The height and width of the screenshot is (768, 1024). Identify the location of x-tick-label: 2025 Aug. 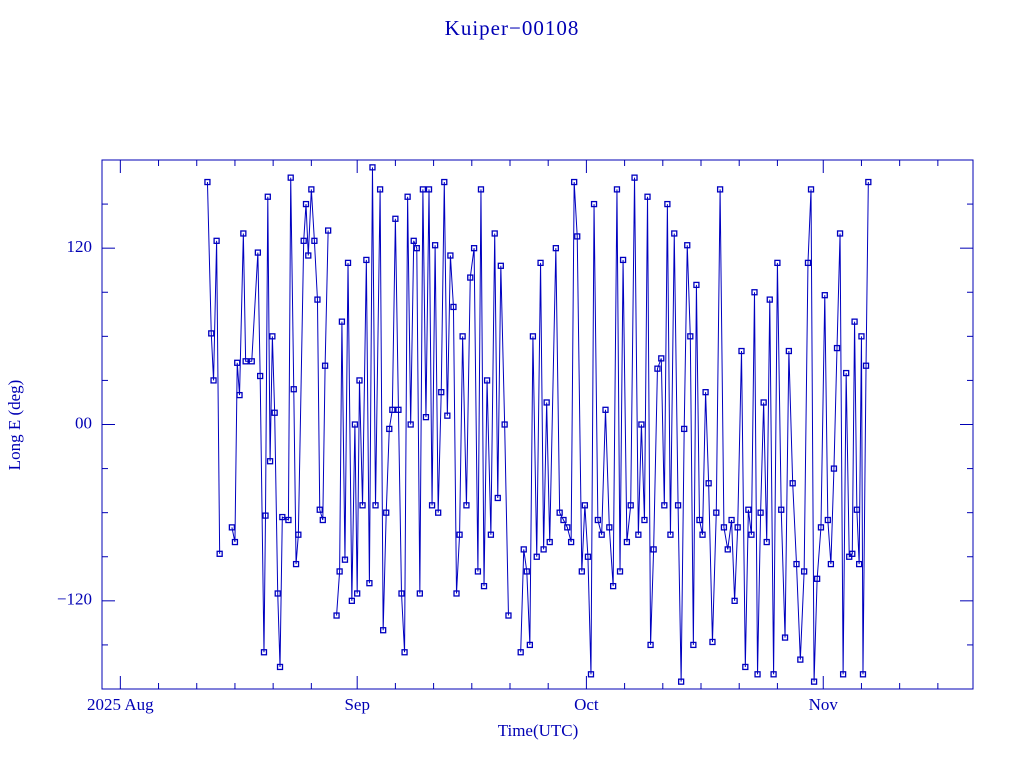
(120, 704).